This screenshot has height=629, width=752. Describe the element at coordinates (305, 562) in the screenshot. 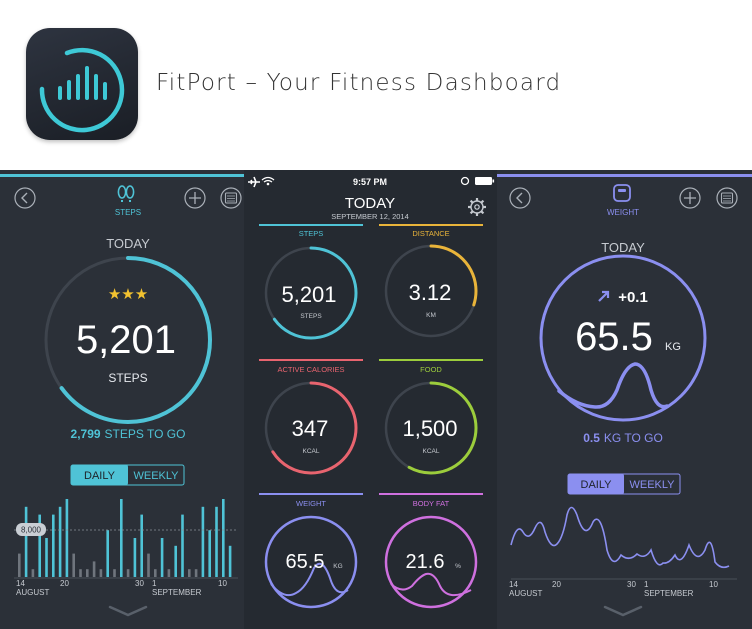

I see `weight-tile-value: 65.5` at that location.